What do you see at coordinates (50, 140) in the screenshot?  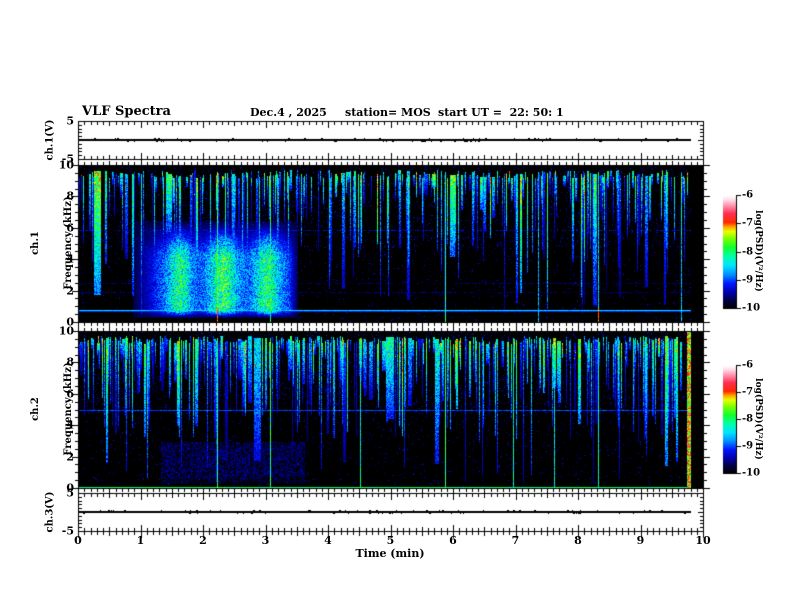 I see `ch1-voltage-axis-label: ch.1(V)` at bounding box center [50, 140].